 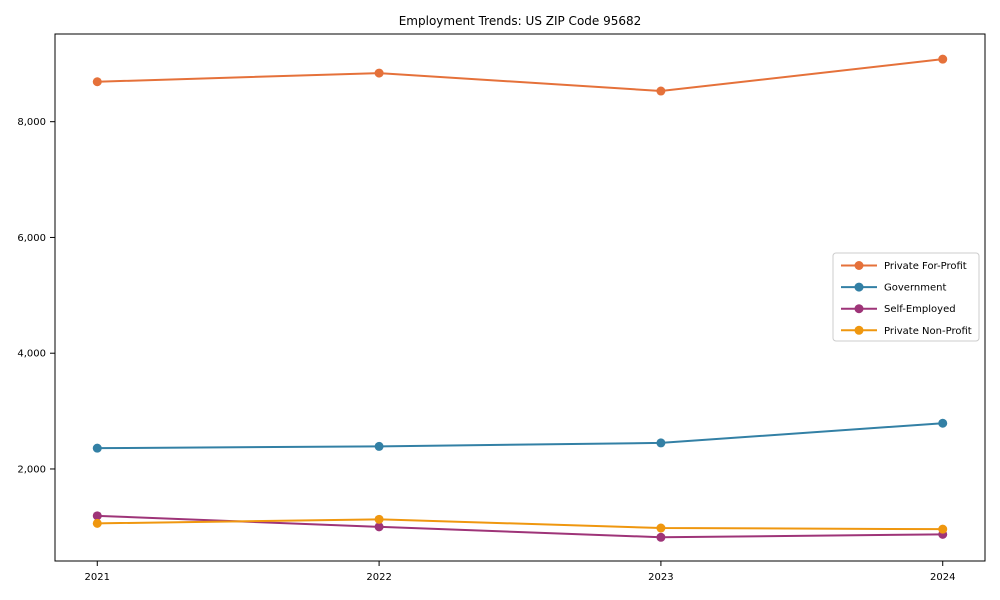 I want to click on legend-label-private-for-profit: Private For-Profit, so click(x=925, y=266).